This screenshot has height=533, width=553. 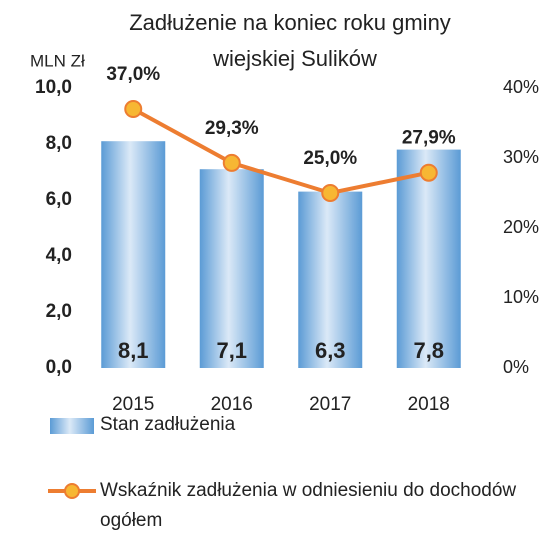 I want to click on x-tick-label: 2016, so click(x=232, y=404).